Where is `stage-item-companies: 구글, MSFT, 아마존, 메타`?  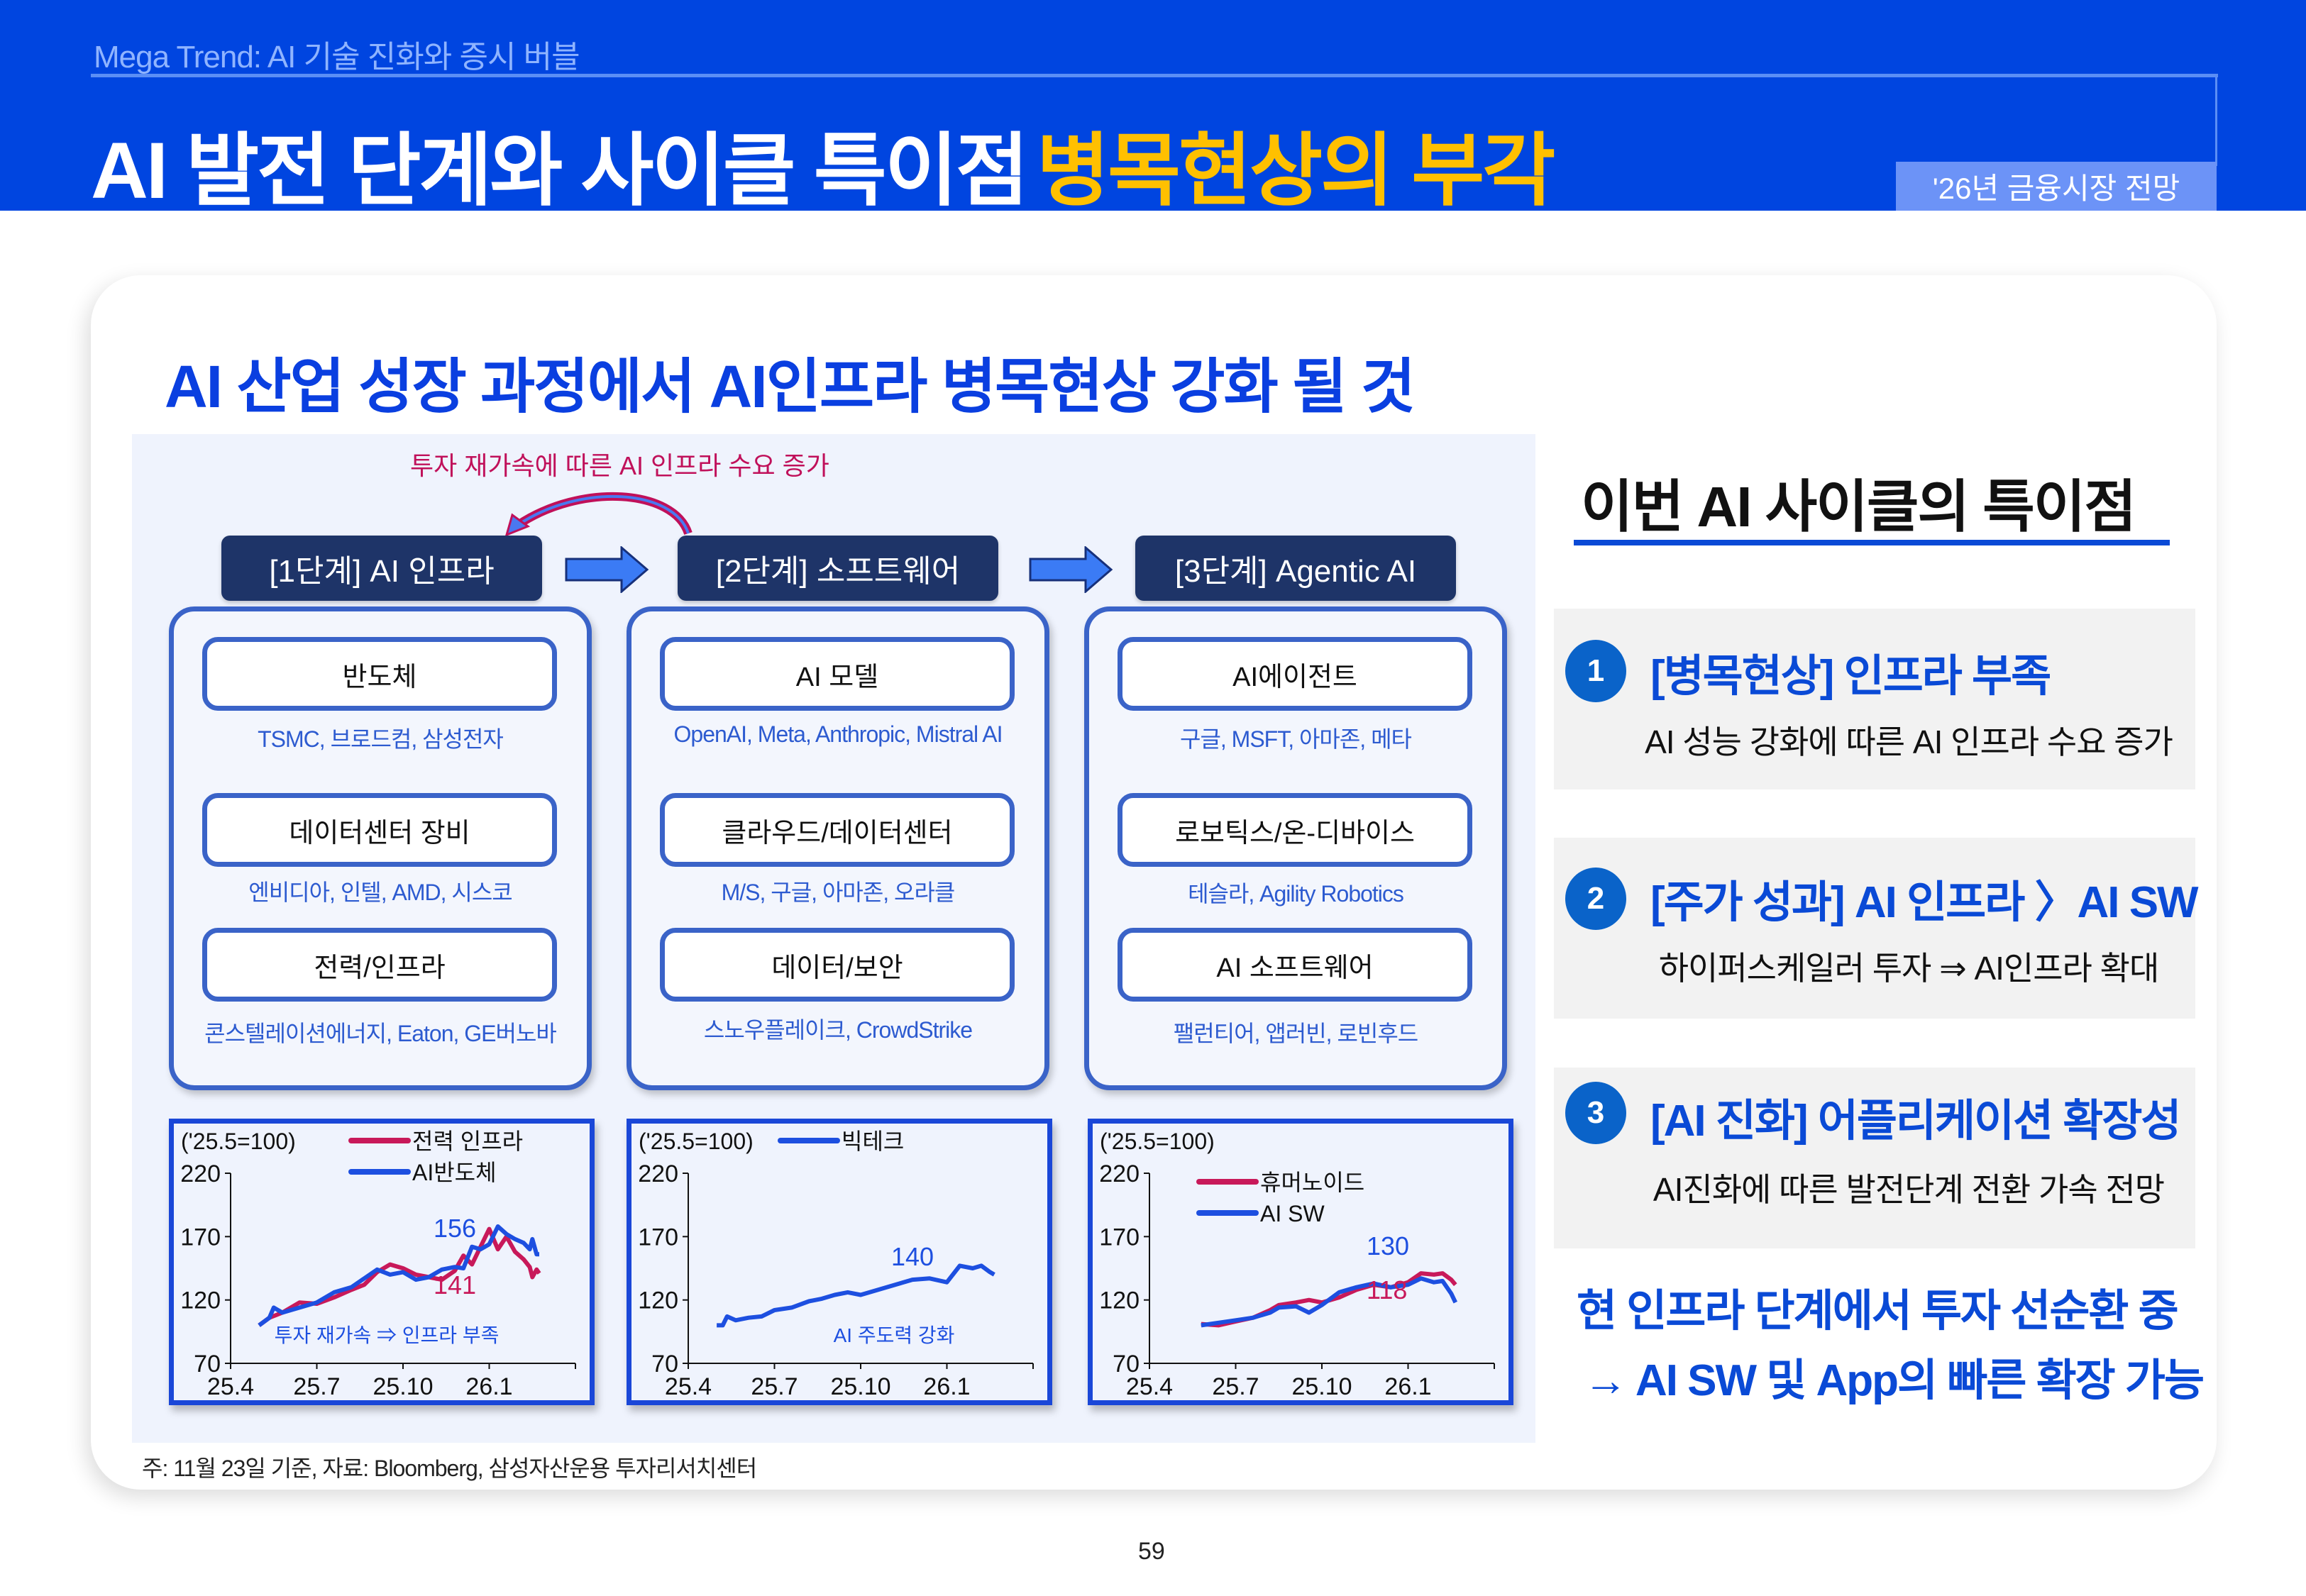
stage-item-companies: 구글, MSFT, 아마존, 메타 is located at coordinates (1296, 739).